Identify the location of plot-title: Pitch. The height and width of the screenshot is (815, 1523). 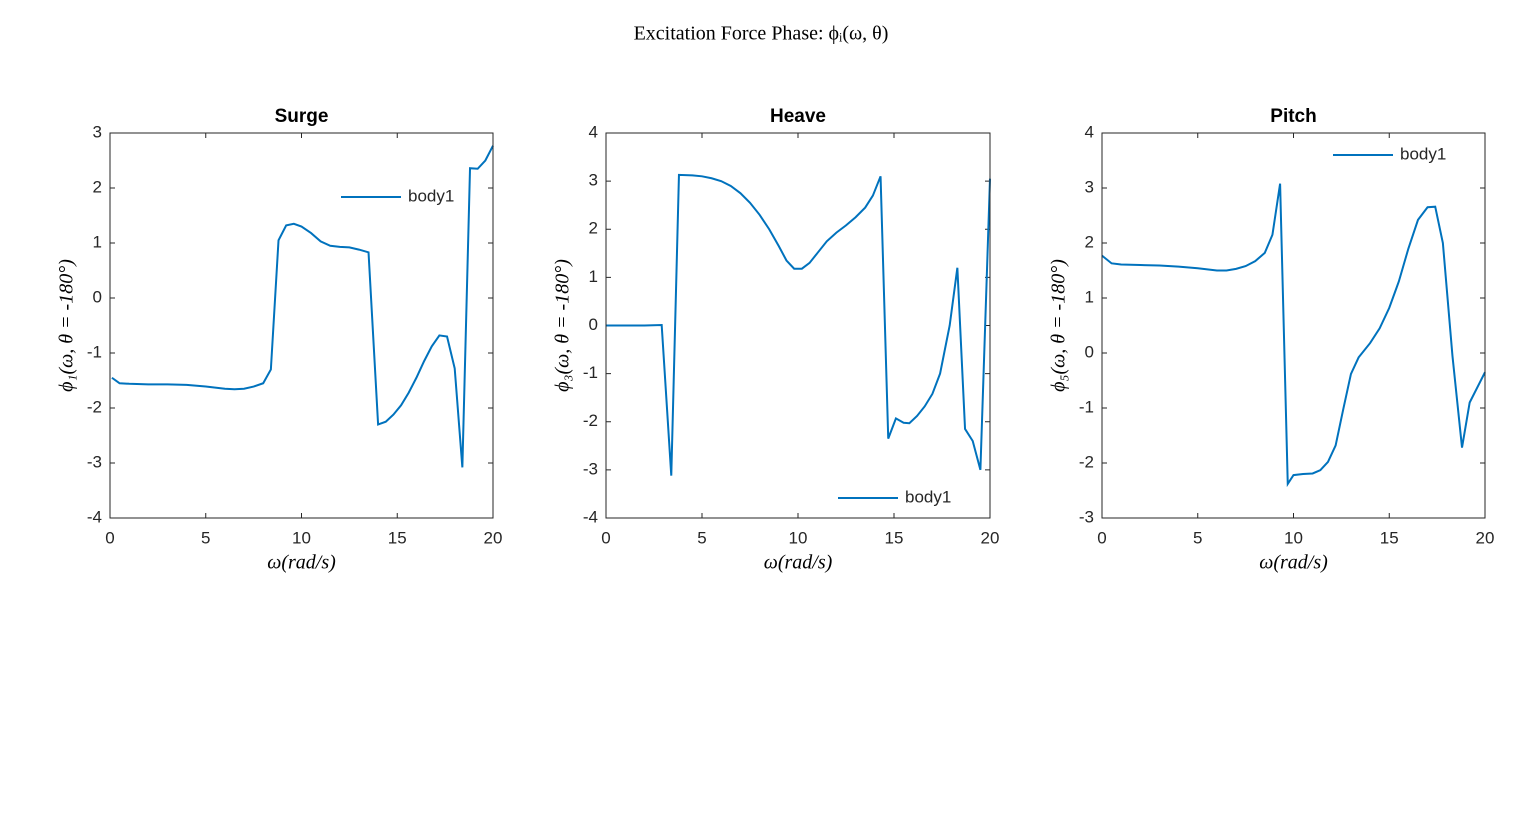
(1293, 116).